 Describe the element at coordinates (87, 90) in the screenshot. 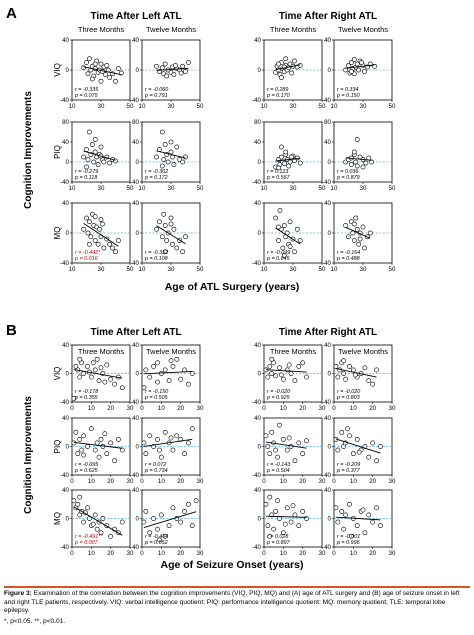

I see `r-value-label: r = -0.335` at that location.